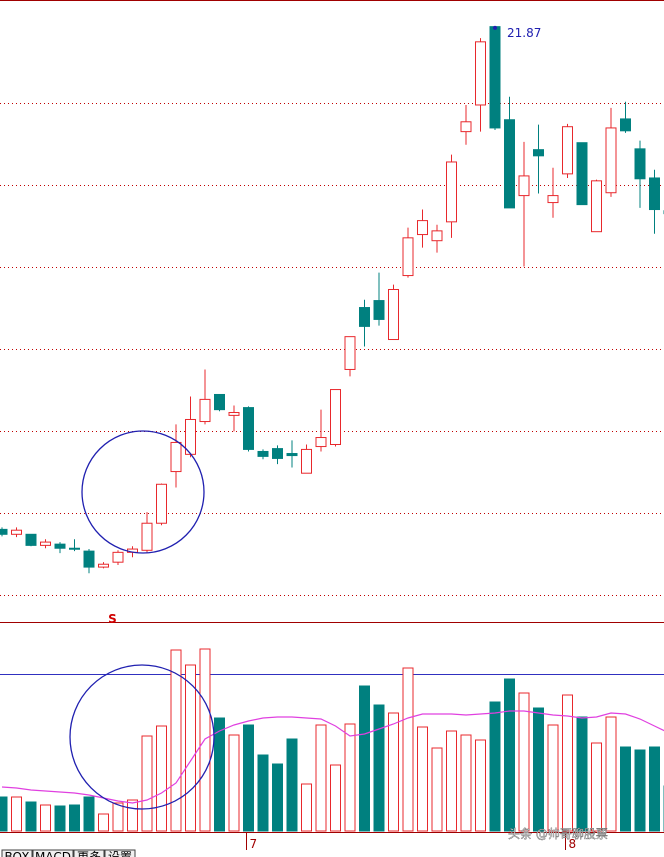 This screenshot has width=664, height=857. I want to click on x-tick-label: 7, so click(254, 844).